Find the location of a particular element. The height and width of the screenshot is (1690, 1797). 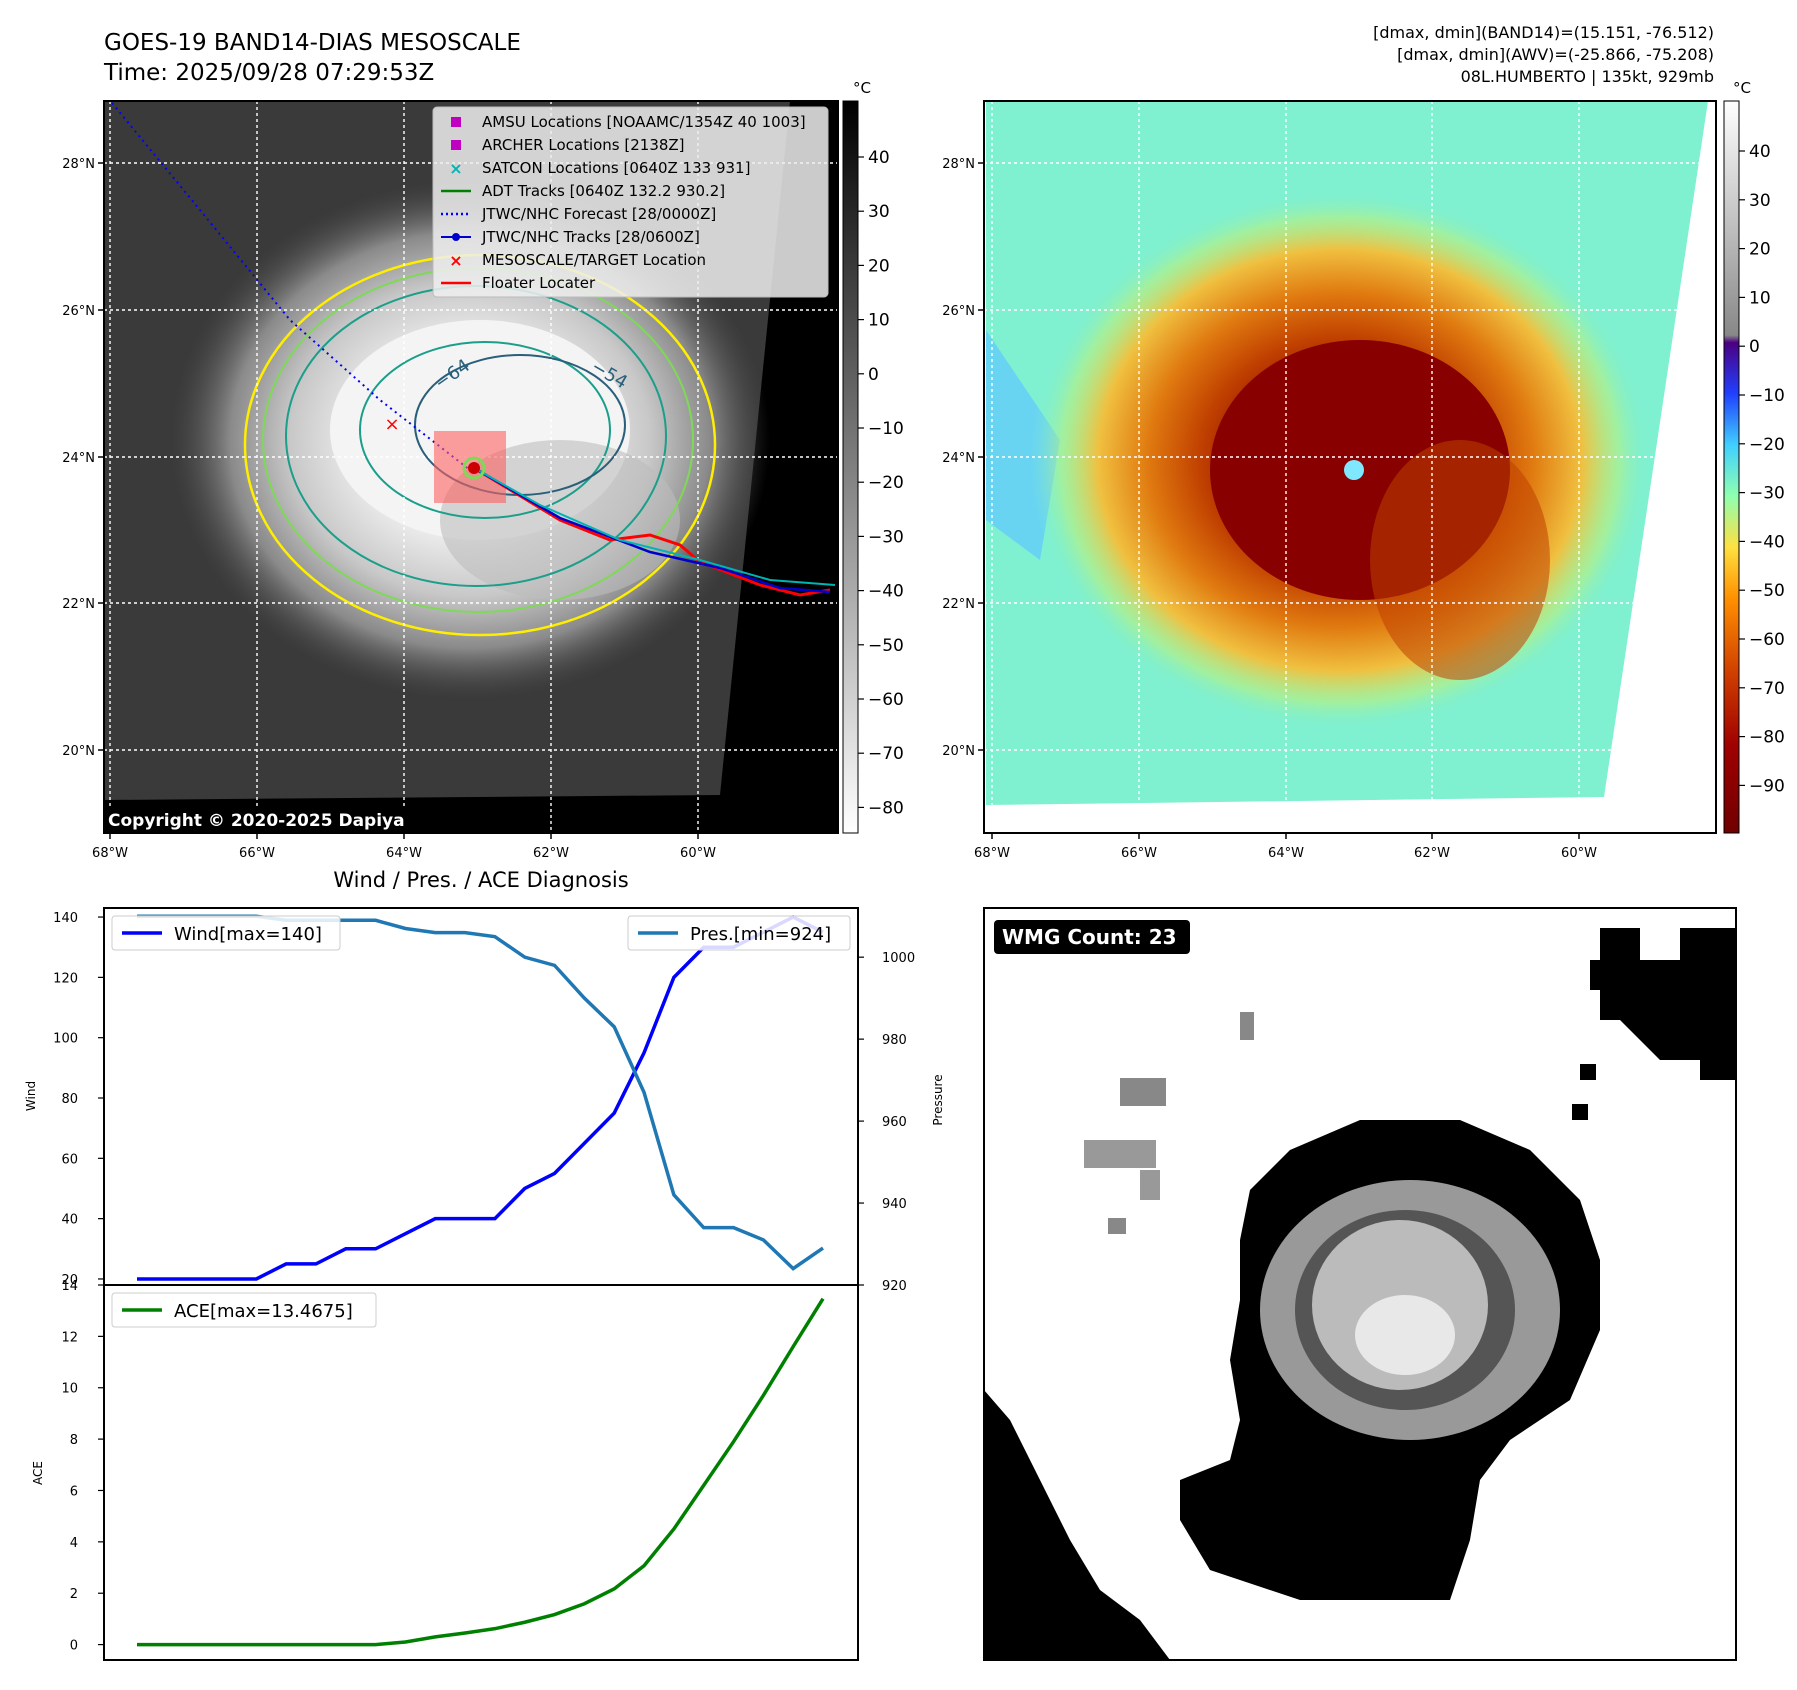

stats-line-2: [dmax, dmin](AWV)=(-25.866, -75.208) is located at coordinates (1555, 54).